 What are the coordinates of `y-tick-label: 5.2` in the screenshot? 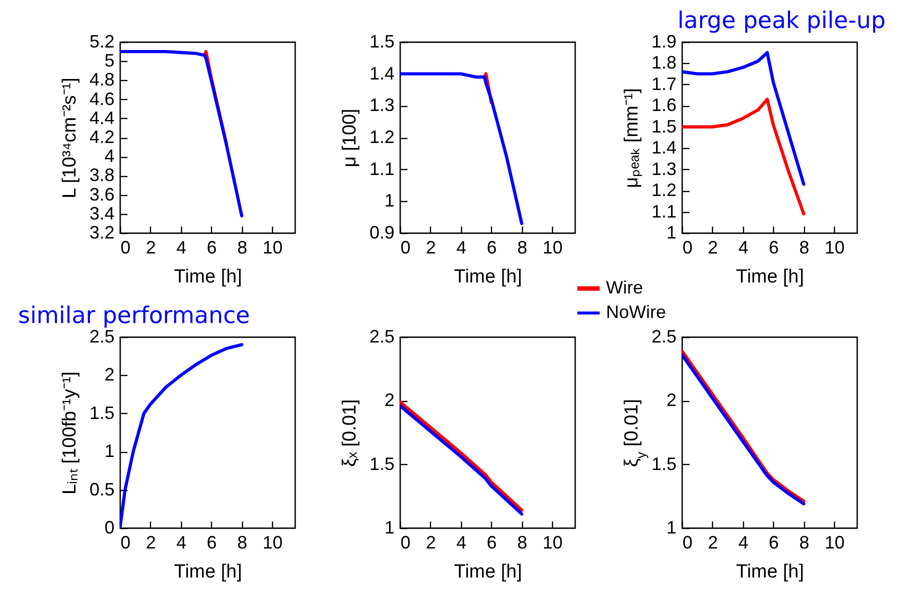 It's located at (101, 42).